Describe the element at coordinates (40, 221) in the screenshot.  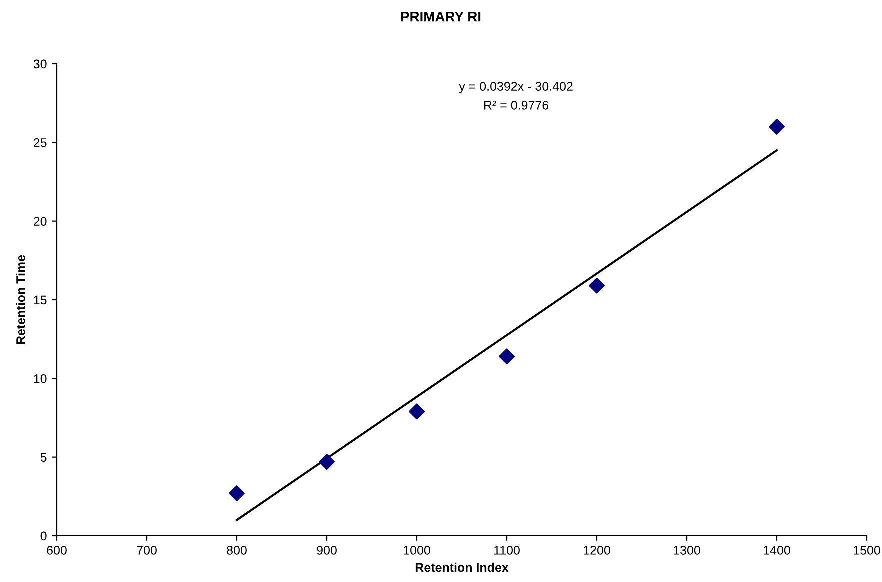
I see `y-tick-label: 20` at that location.